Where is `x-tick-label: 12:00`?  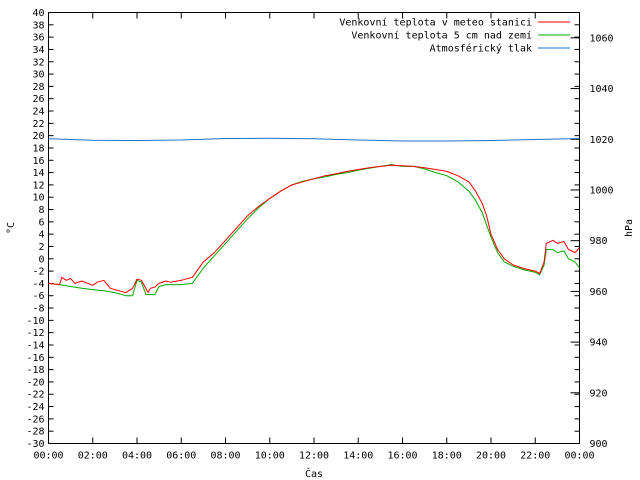
x-tick-label: 12:00 is located at coordinates (314, 456).